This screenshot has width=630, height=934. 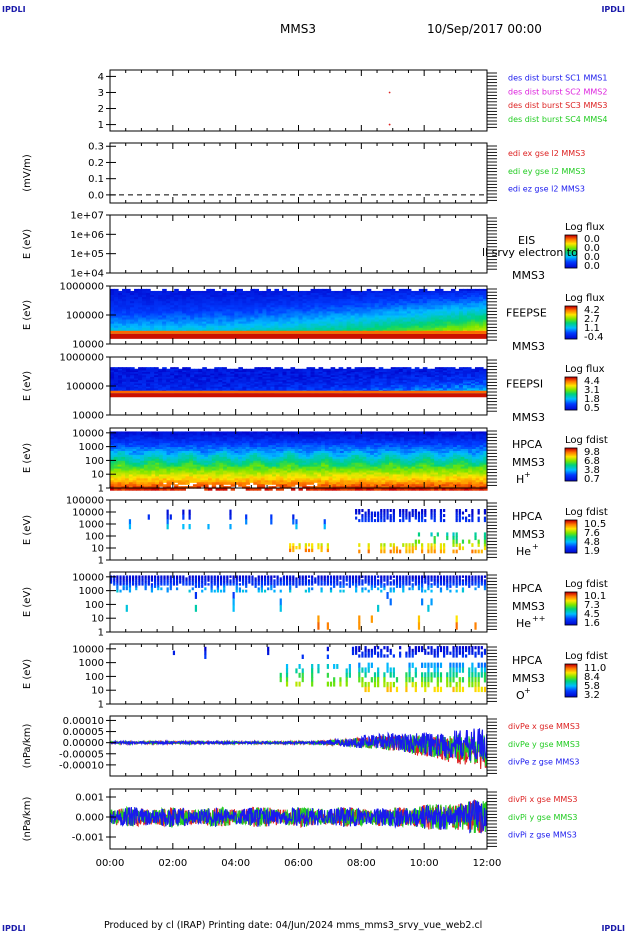 I want to click on hpca-he-panel-ytick: 1000, so click(x=91, y=525).